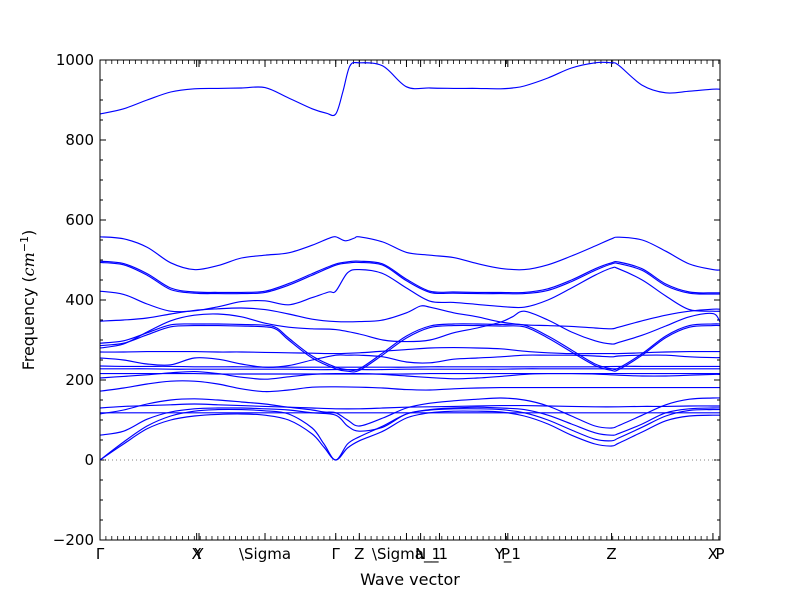 The width and height of the screenshot is (800, 600). I want to click on y-tick-label-5: 800, so click(79, 140).